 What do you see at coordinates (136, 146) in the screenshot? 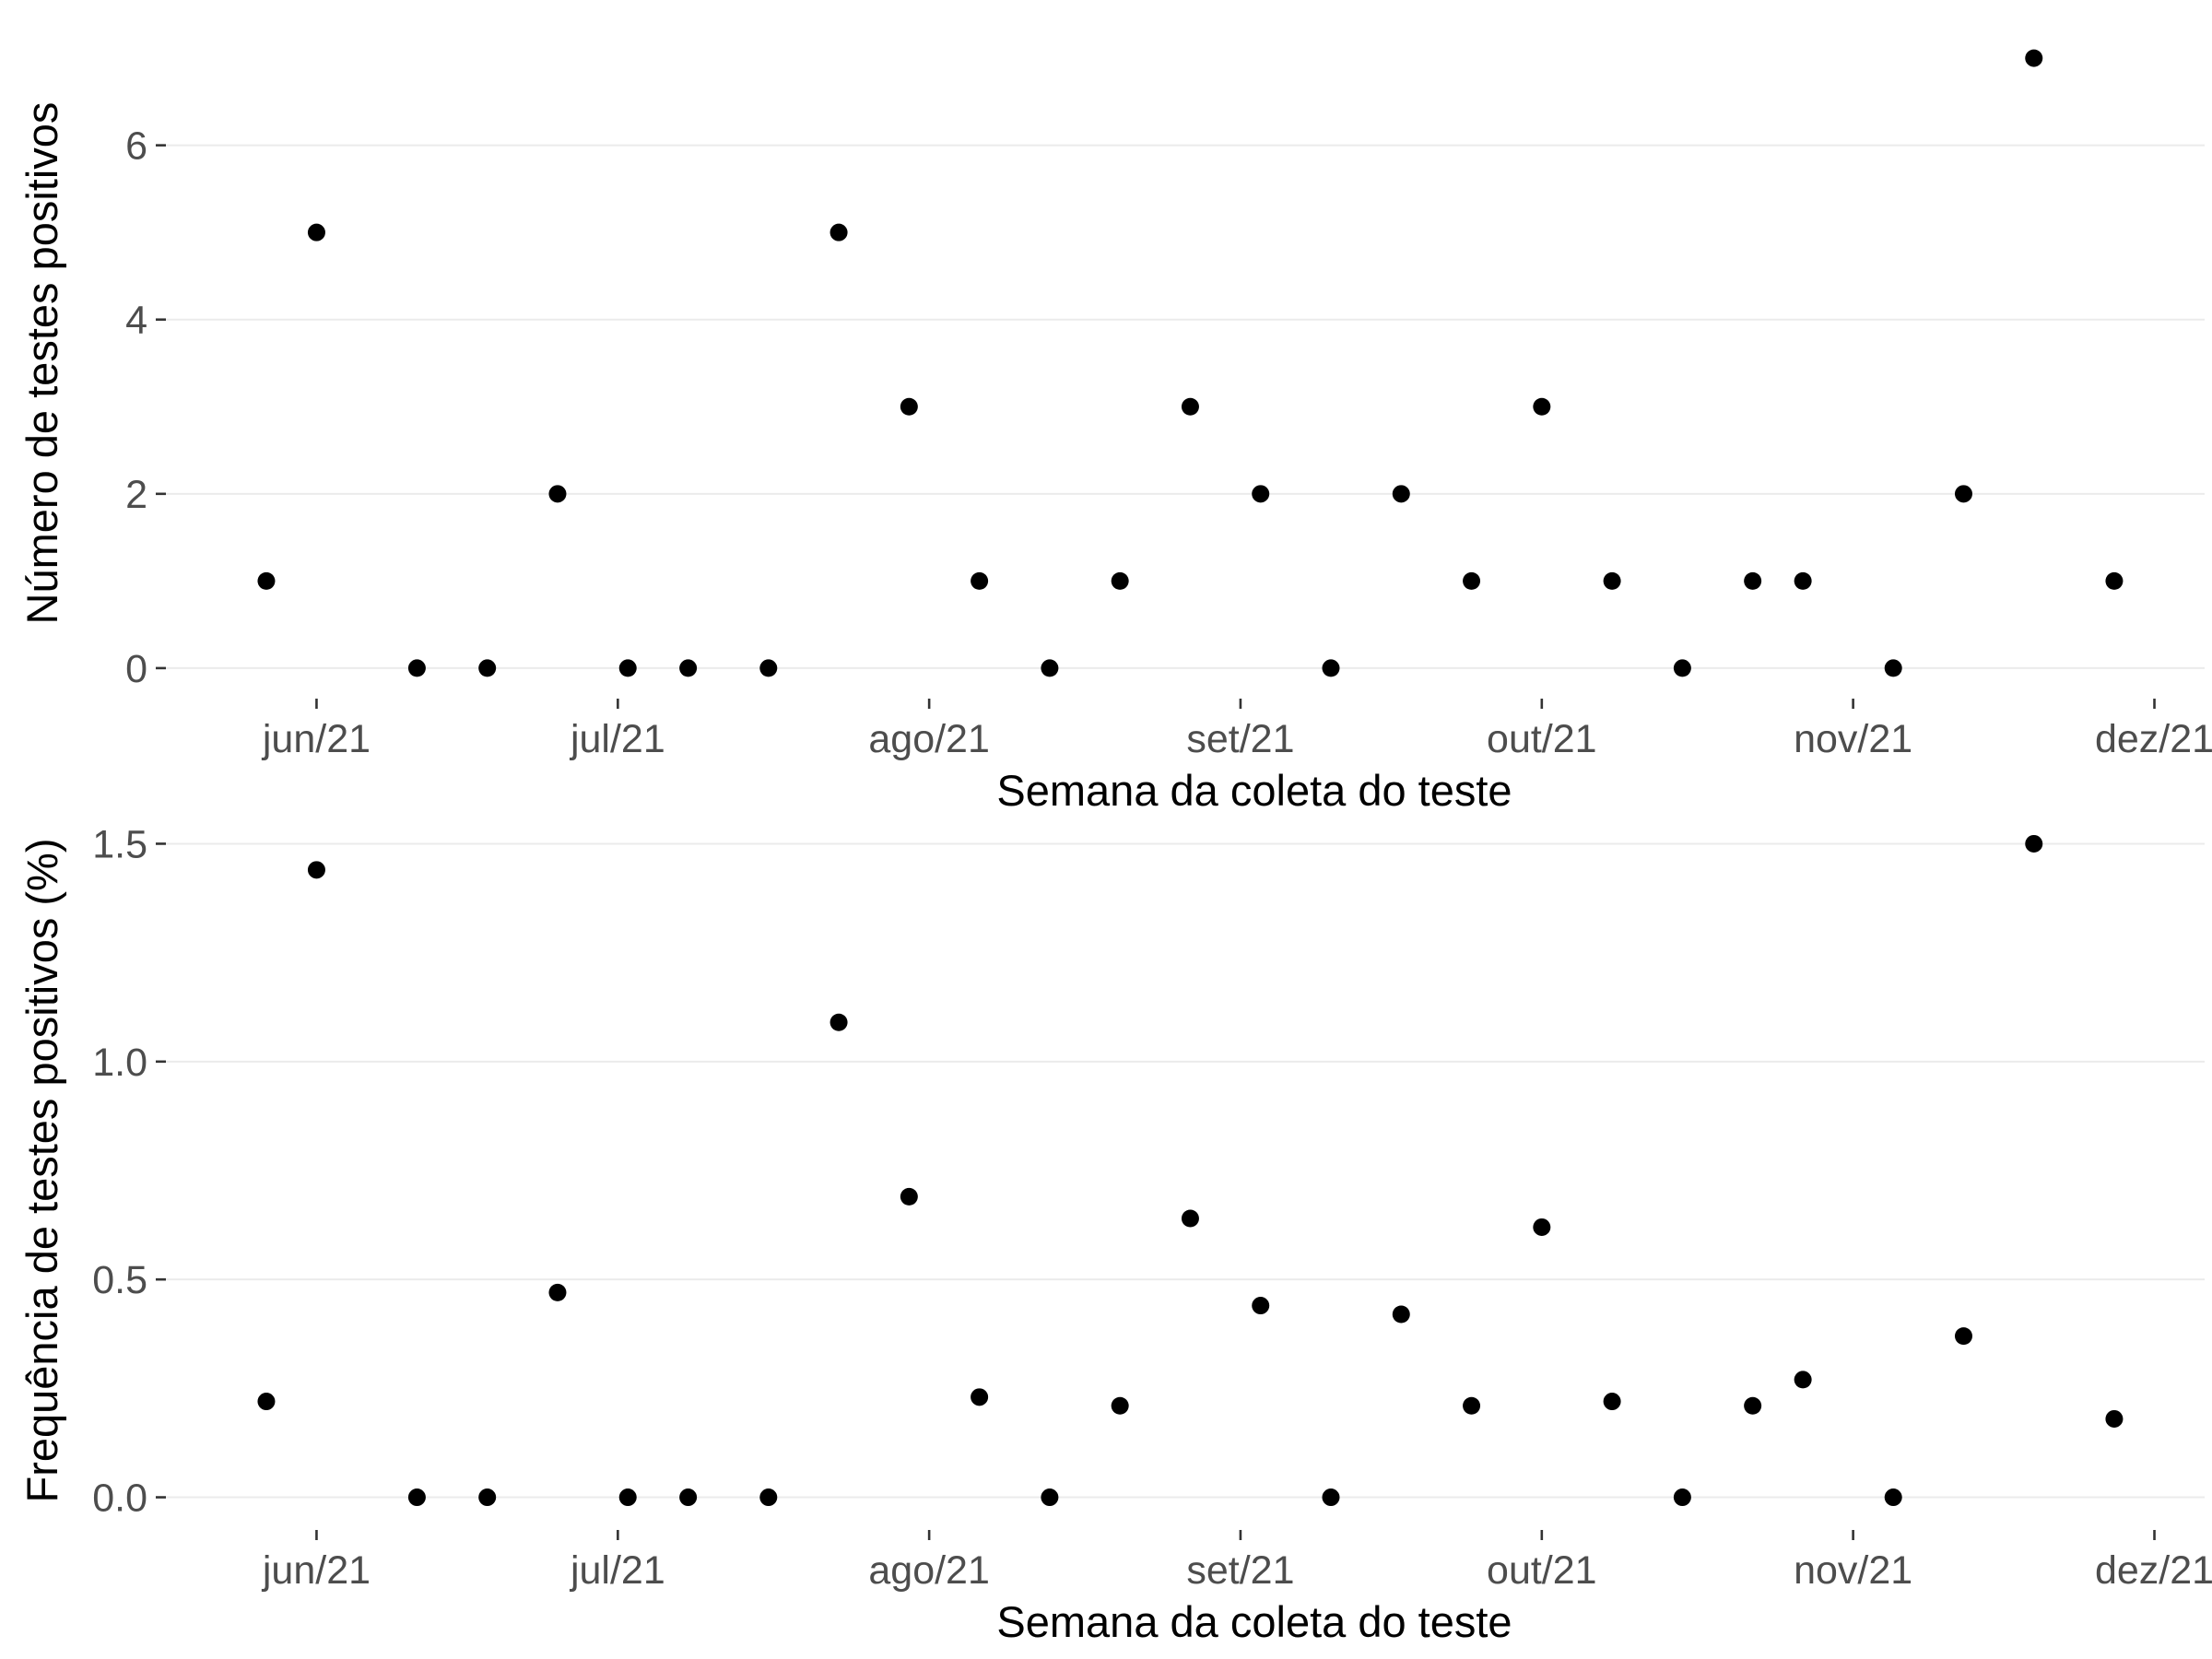
I see `y-tick-label: 6` at bounding box center [136, 146].